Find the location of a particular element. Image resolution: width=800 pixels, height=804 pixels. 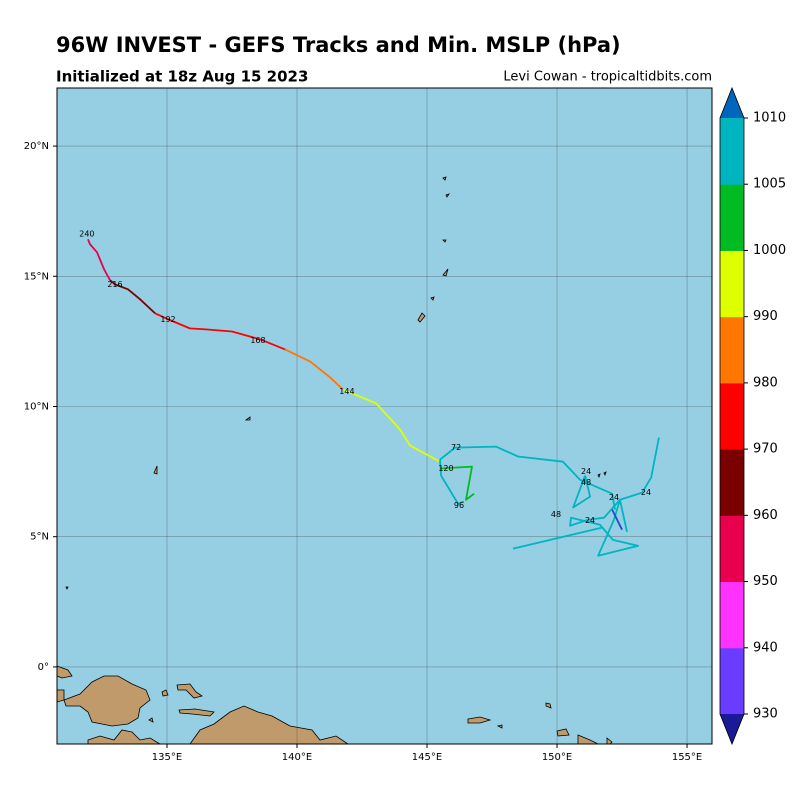

y-tick-label: 0° is located at coordinates (43, 667).